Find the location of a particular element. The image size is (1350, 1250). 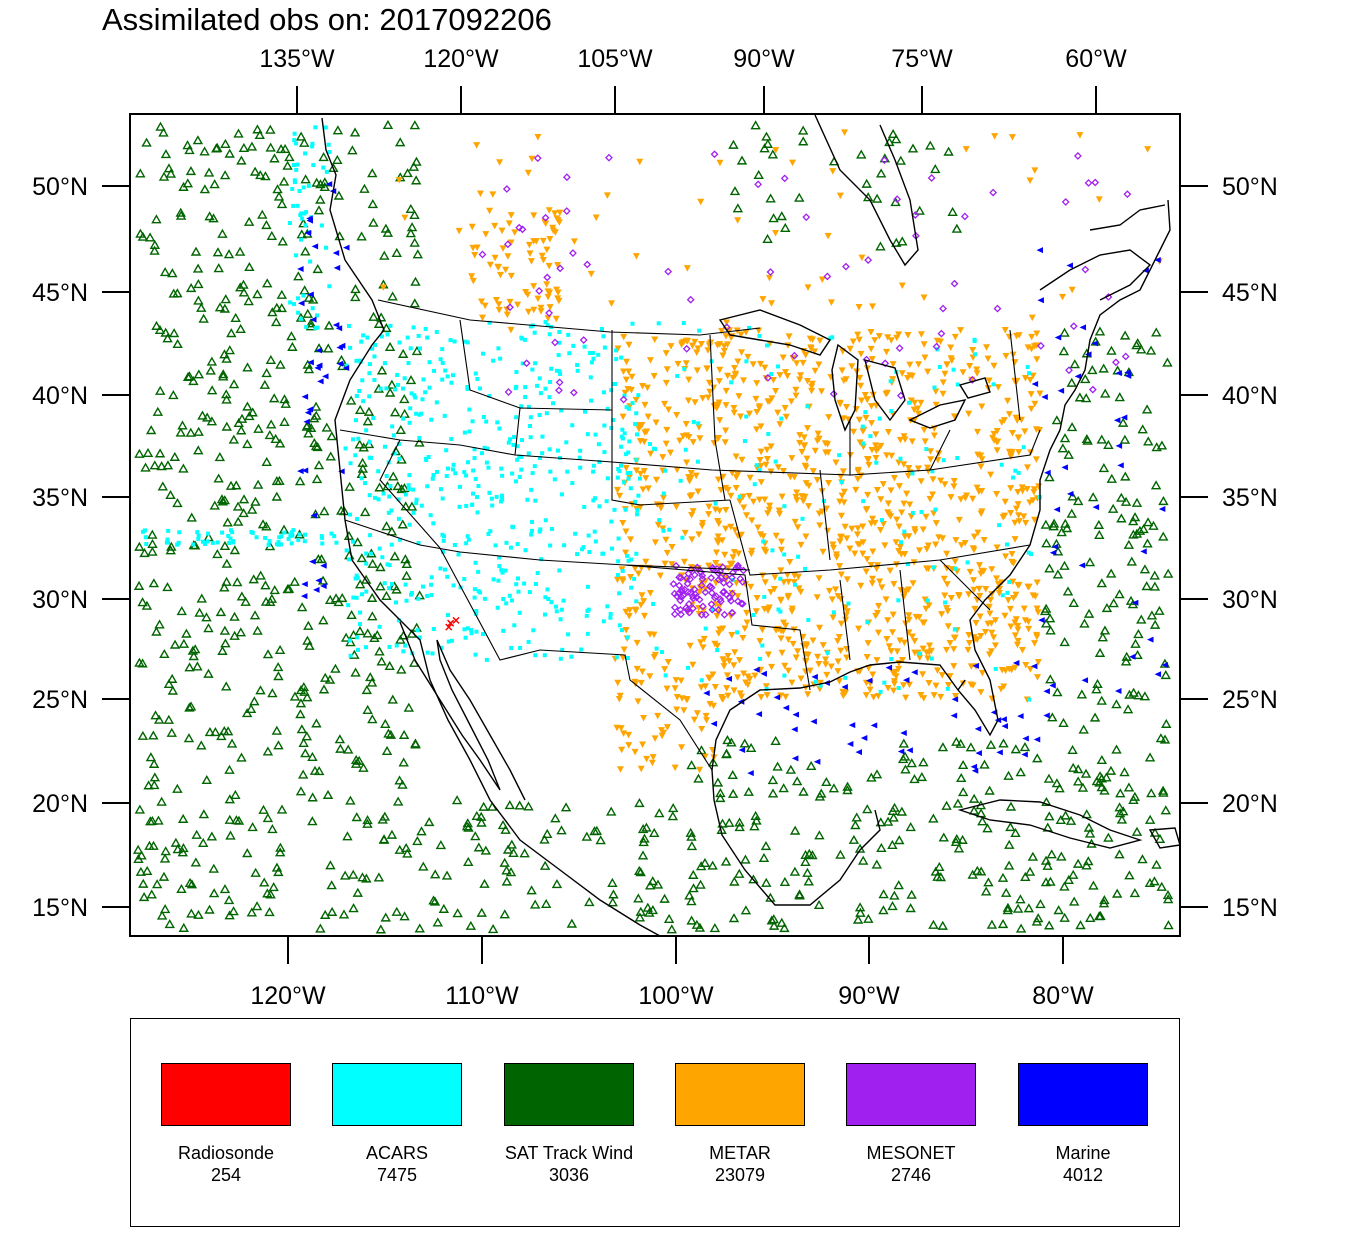

legend-count-sat-track-wind: 3036 is located at coordinates (569, 1175).